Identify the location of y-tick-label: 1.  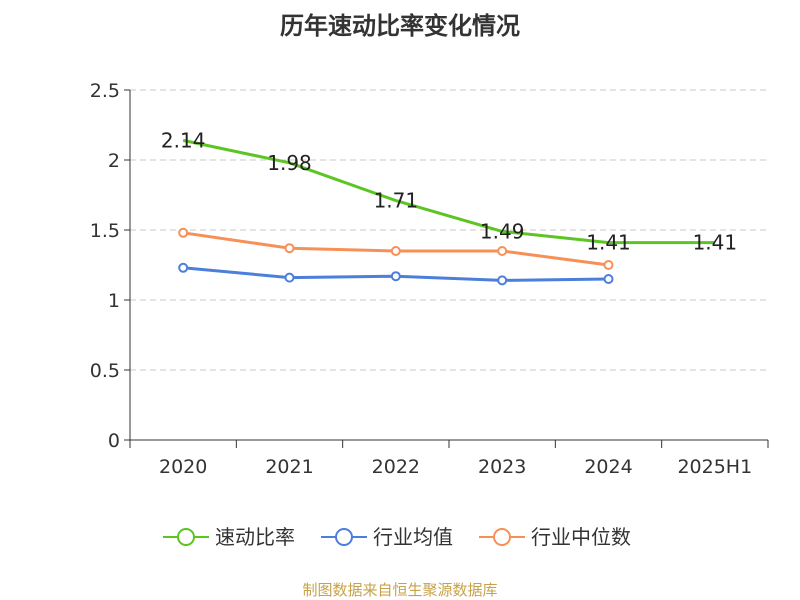
(114, 301).